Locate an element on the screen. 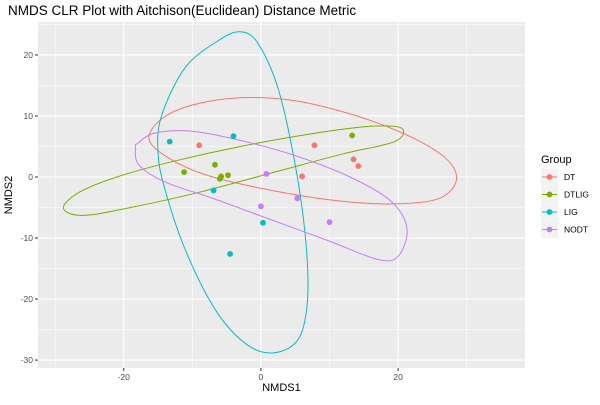 The height and width of the screenshot is (405, 600). legend-item-nodt: NODT is located at coordinates (564, 229).